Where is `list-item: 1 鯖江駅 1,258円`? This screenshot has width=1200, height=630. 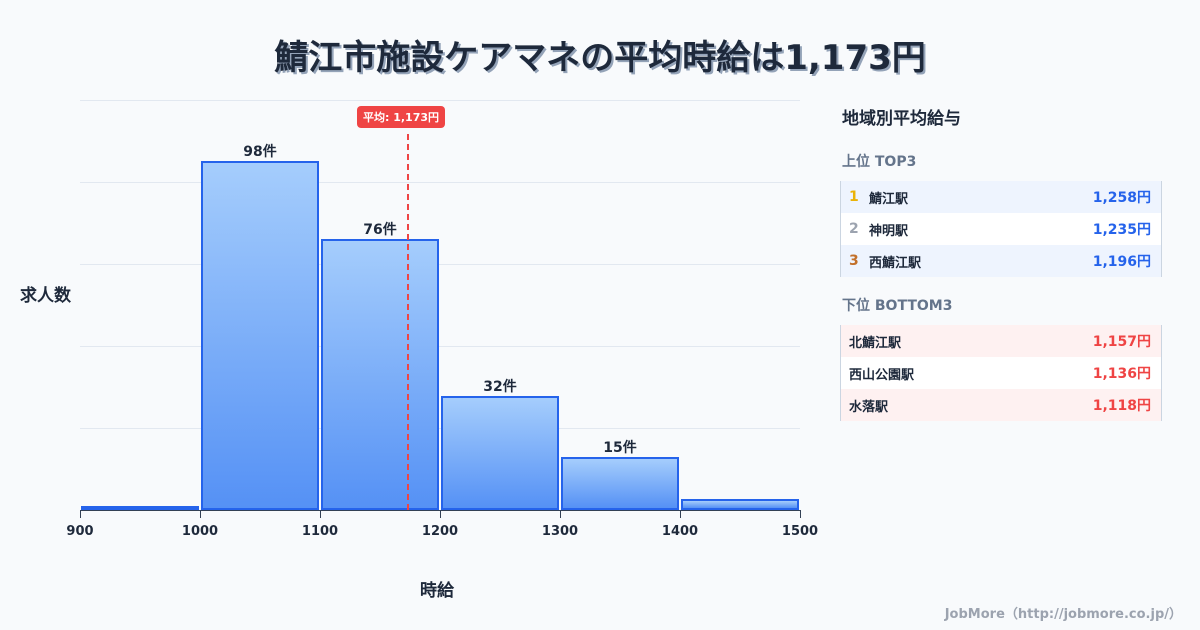 list-item: 1 鯖江駅 1,258円 is located at coordinates (1001, 197).